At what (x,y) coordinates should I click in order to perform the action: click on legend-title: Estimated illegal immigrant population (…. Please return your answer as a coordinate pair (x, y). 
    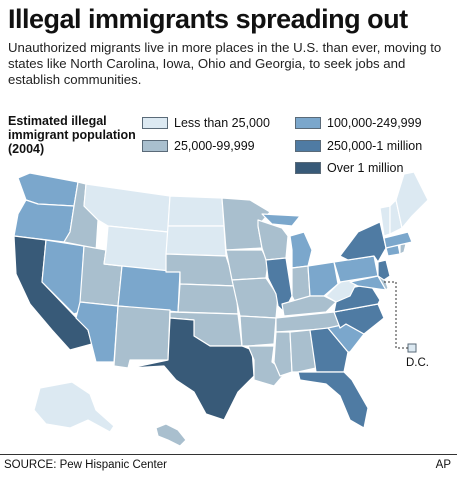
    Looking at the image, I should click on (72, 135).